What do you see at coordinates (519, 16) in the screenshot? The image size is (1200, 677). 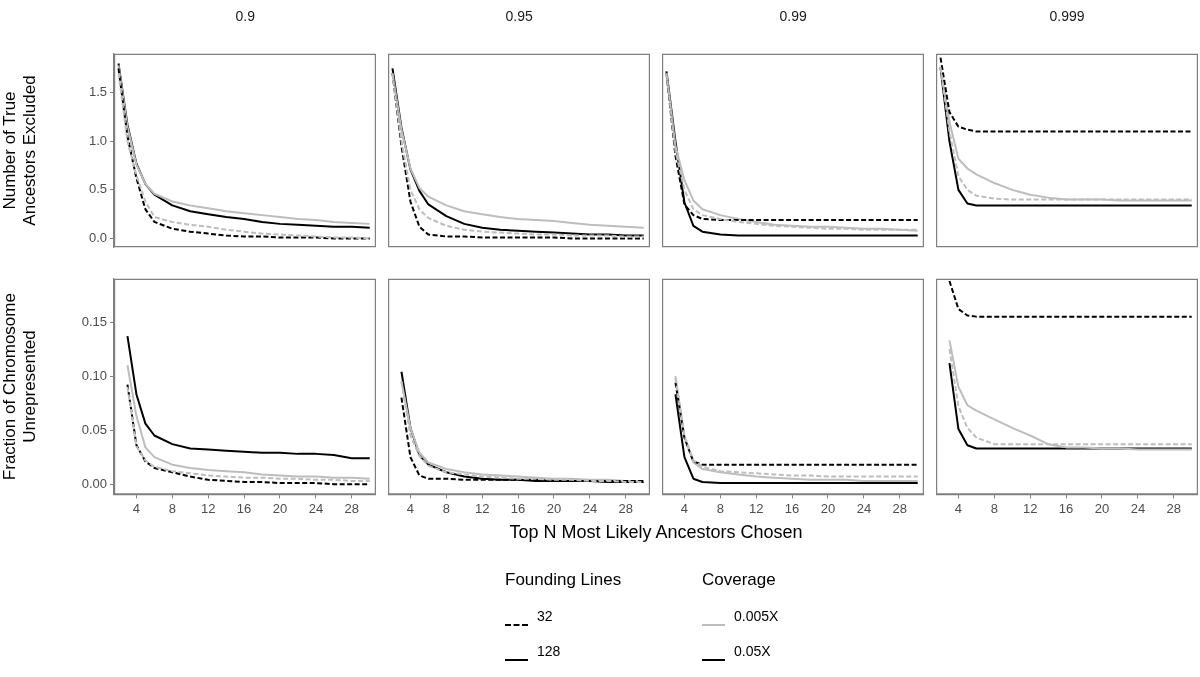 I see `chart-title: 0.95` at bounding box center [519, 16].